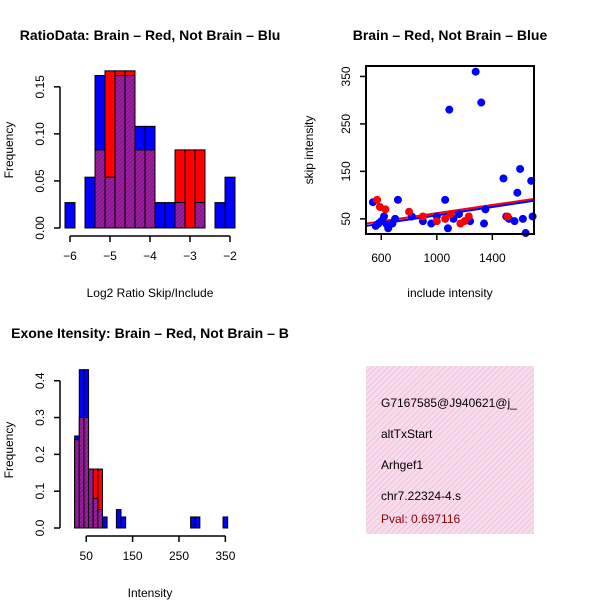 The width and height of the screenshot is (600, 600). I want to click on scatter-points, so click(452, 152).